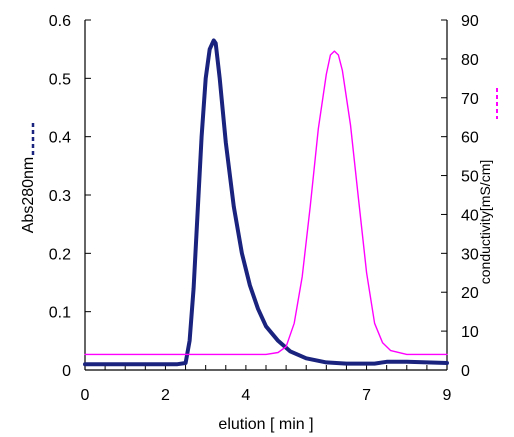  Describe the element at coordinates (447, 395) in the screenshot. I see `x-tick-label: 9` at that location.